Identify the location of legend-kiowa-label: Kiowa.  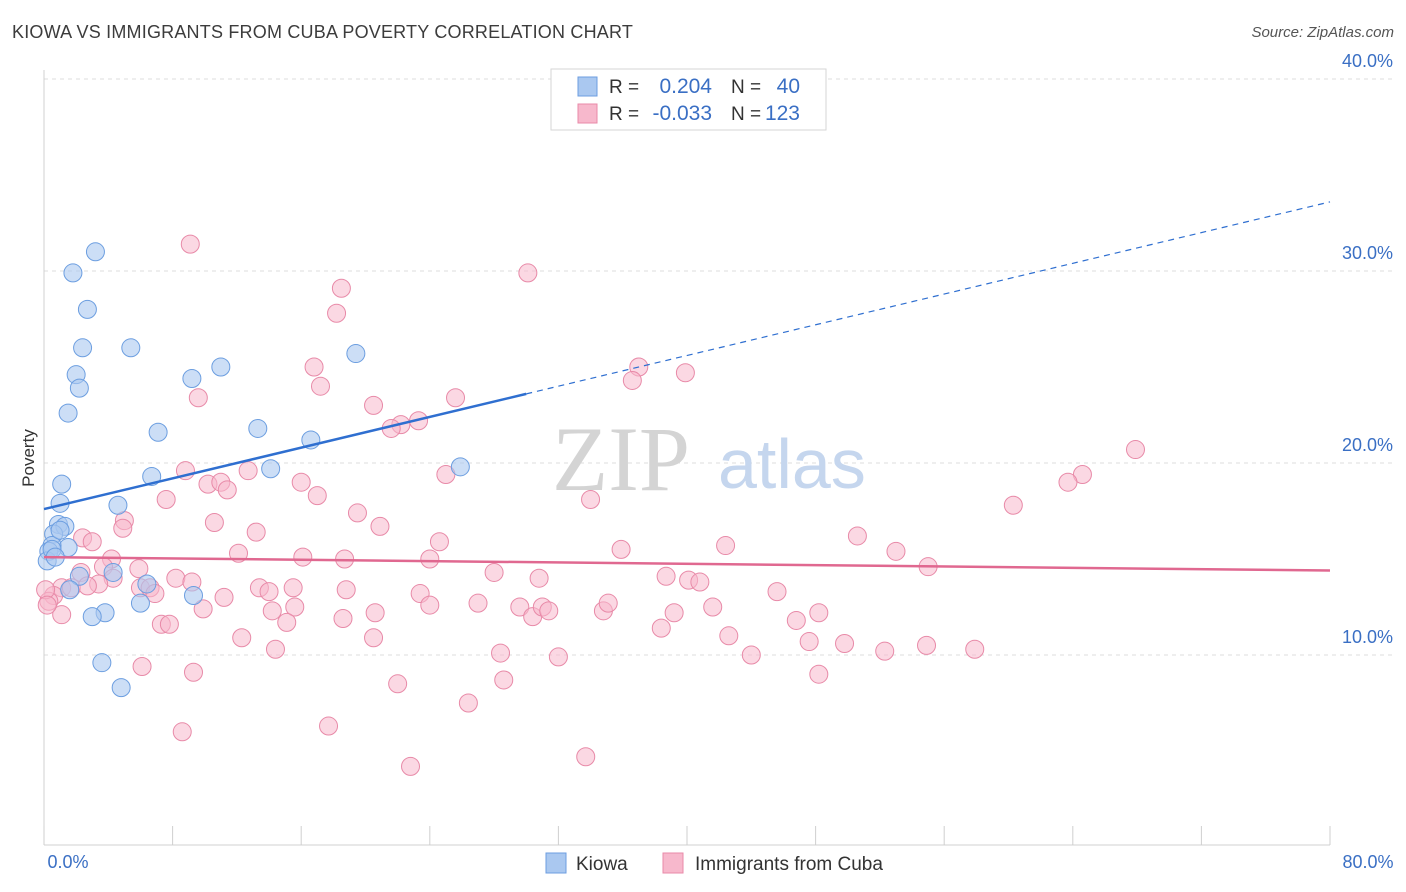
(602, 864).